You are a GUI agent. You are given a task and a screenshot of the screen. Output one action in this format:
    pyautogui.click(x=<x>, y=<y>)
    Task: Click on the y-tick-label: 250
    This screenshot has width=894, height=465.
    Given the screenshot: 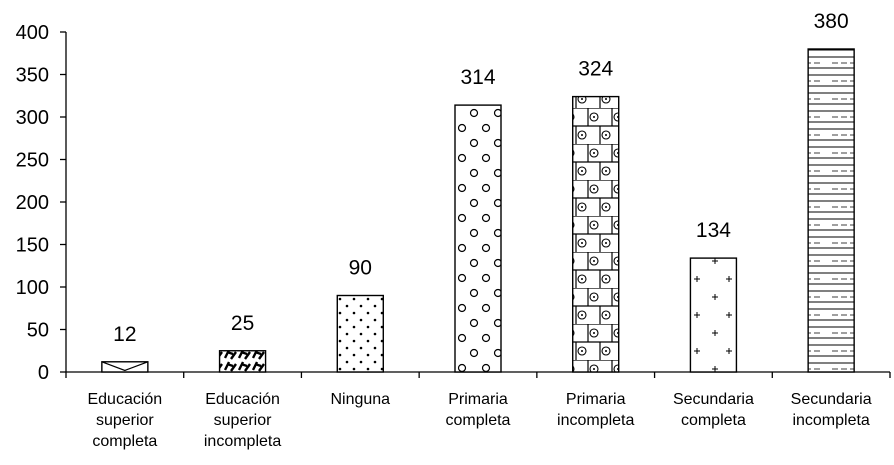 What is the action you would take?
    pyautogui.click(x=32, y=161)
    